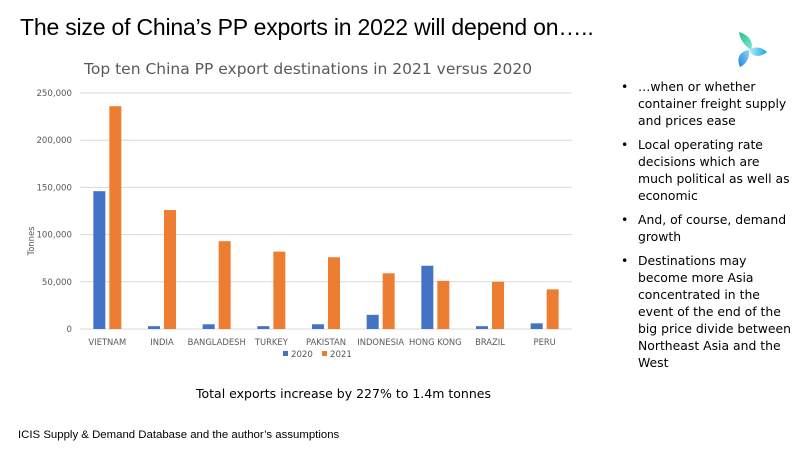  What do you see at coordinates (427, 297) in the screenshot?
I see `bar-2020-hong-kong` at bounding box center [427, 297].